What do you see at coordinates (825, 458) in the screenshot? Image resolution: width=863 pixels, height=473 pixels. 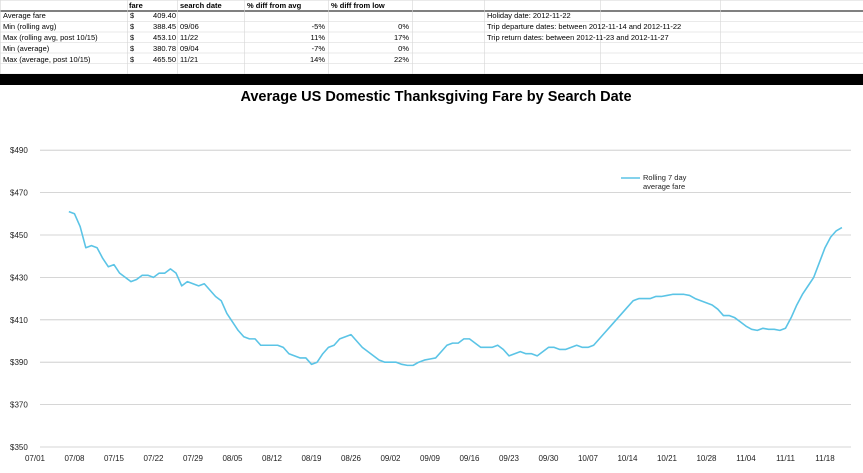 I see `x-tick-label: 11/18` at bounding box center [825, 458].